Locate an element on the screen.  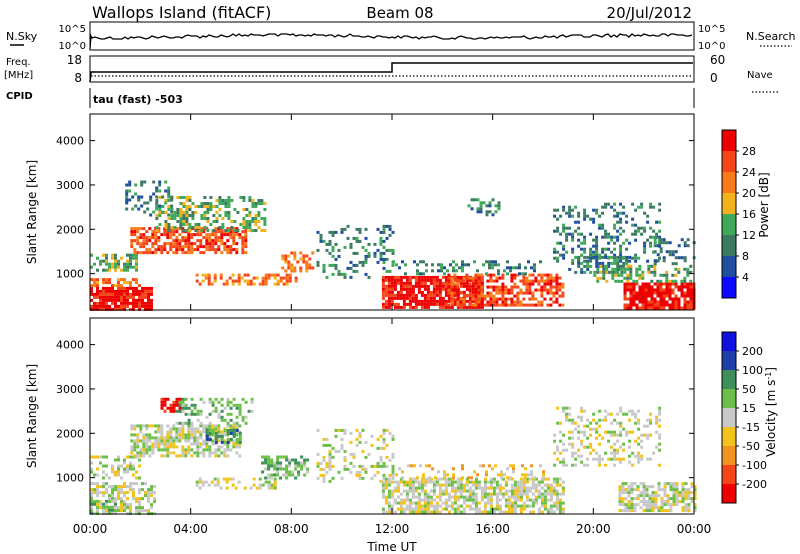
colorbar-segment is located at coordinates (729, 361).